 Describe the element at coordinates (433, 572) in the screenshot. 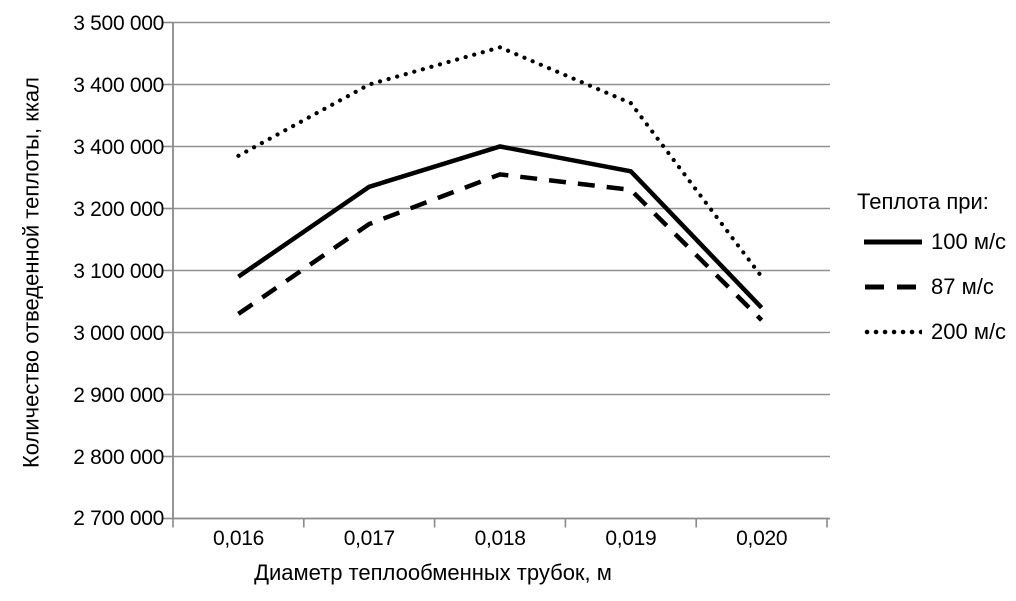

I see `x-axis-title: Диаметр теплообменных трубок, м` at that location.